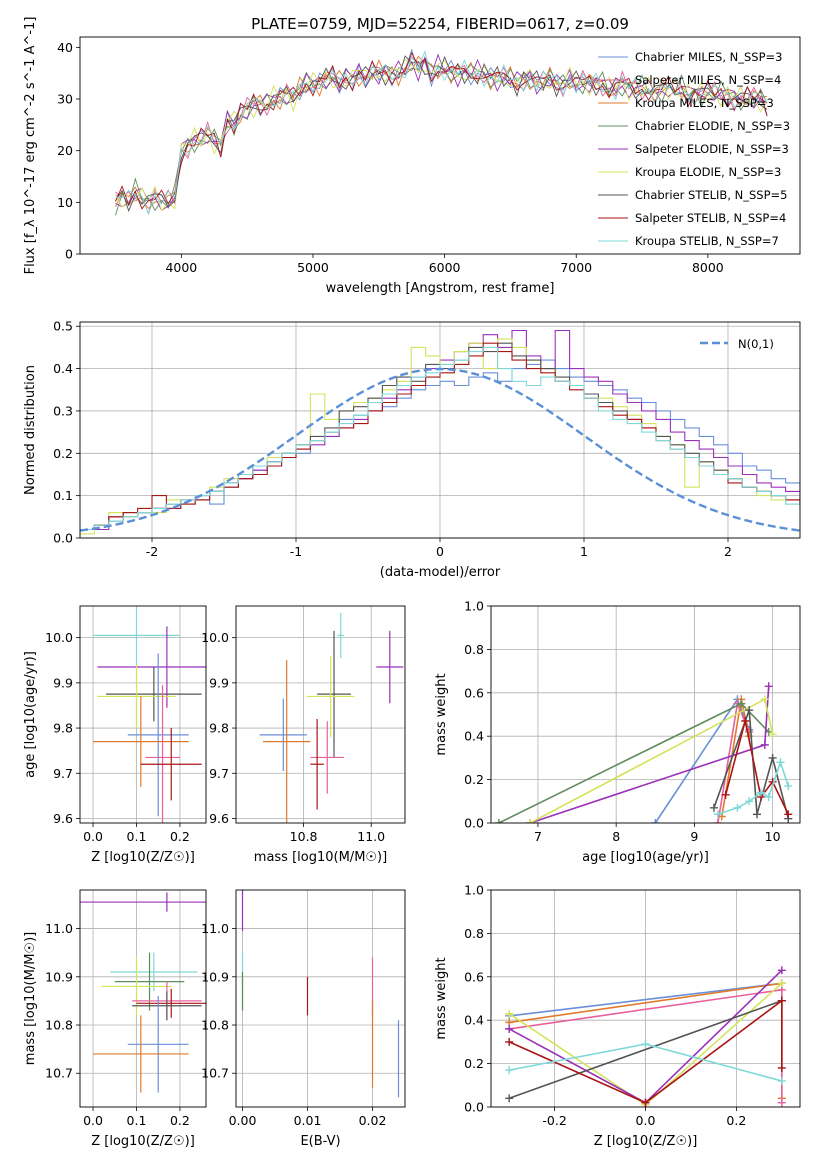 This screenshot has height=1170, width=819. Describe the element at coordinates (707, 241) in the screenshot. I see `legend-label: Kroupa STELIB, N_SSP=7` at that location.